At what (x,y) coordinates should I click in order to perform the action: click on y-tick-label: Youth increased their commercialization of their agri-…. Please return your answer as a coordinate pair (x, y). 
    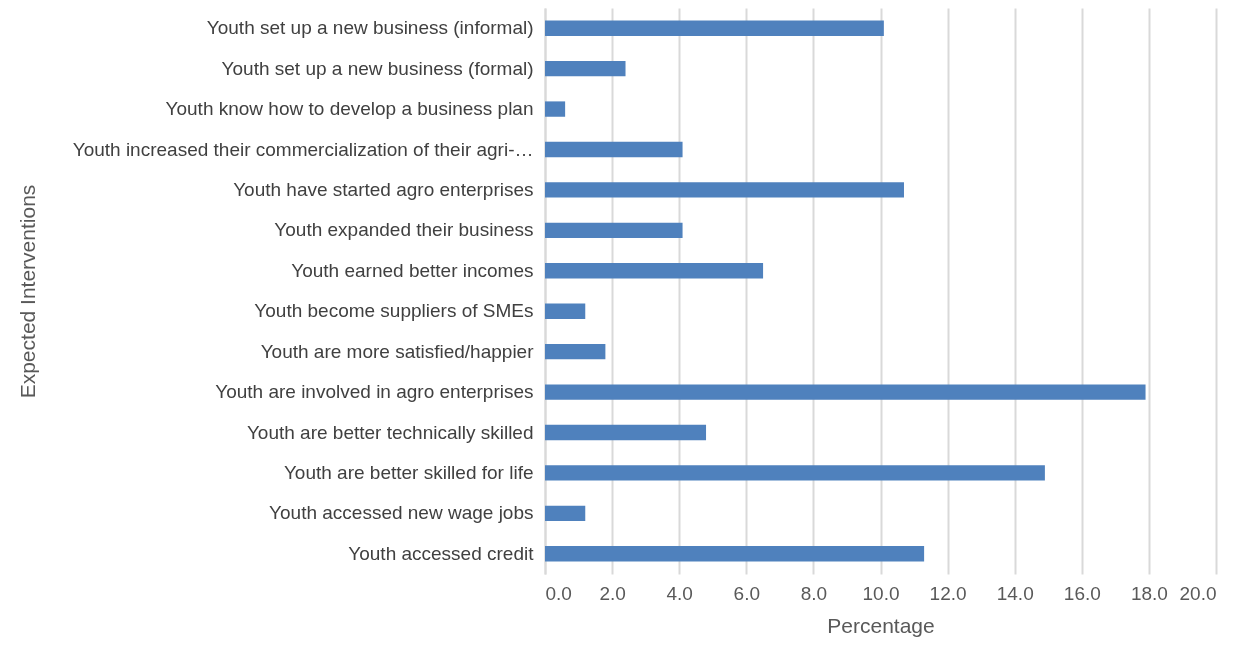
    Looking at the image, I should click on (303, 149).